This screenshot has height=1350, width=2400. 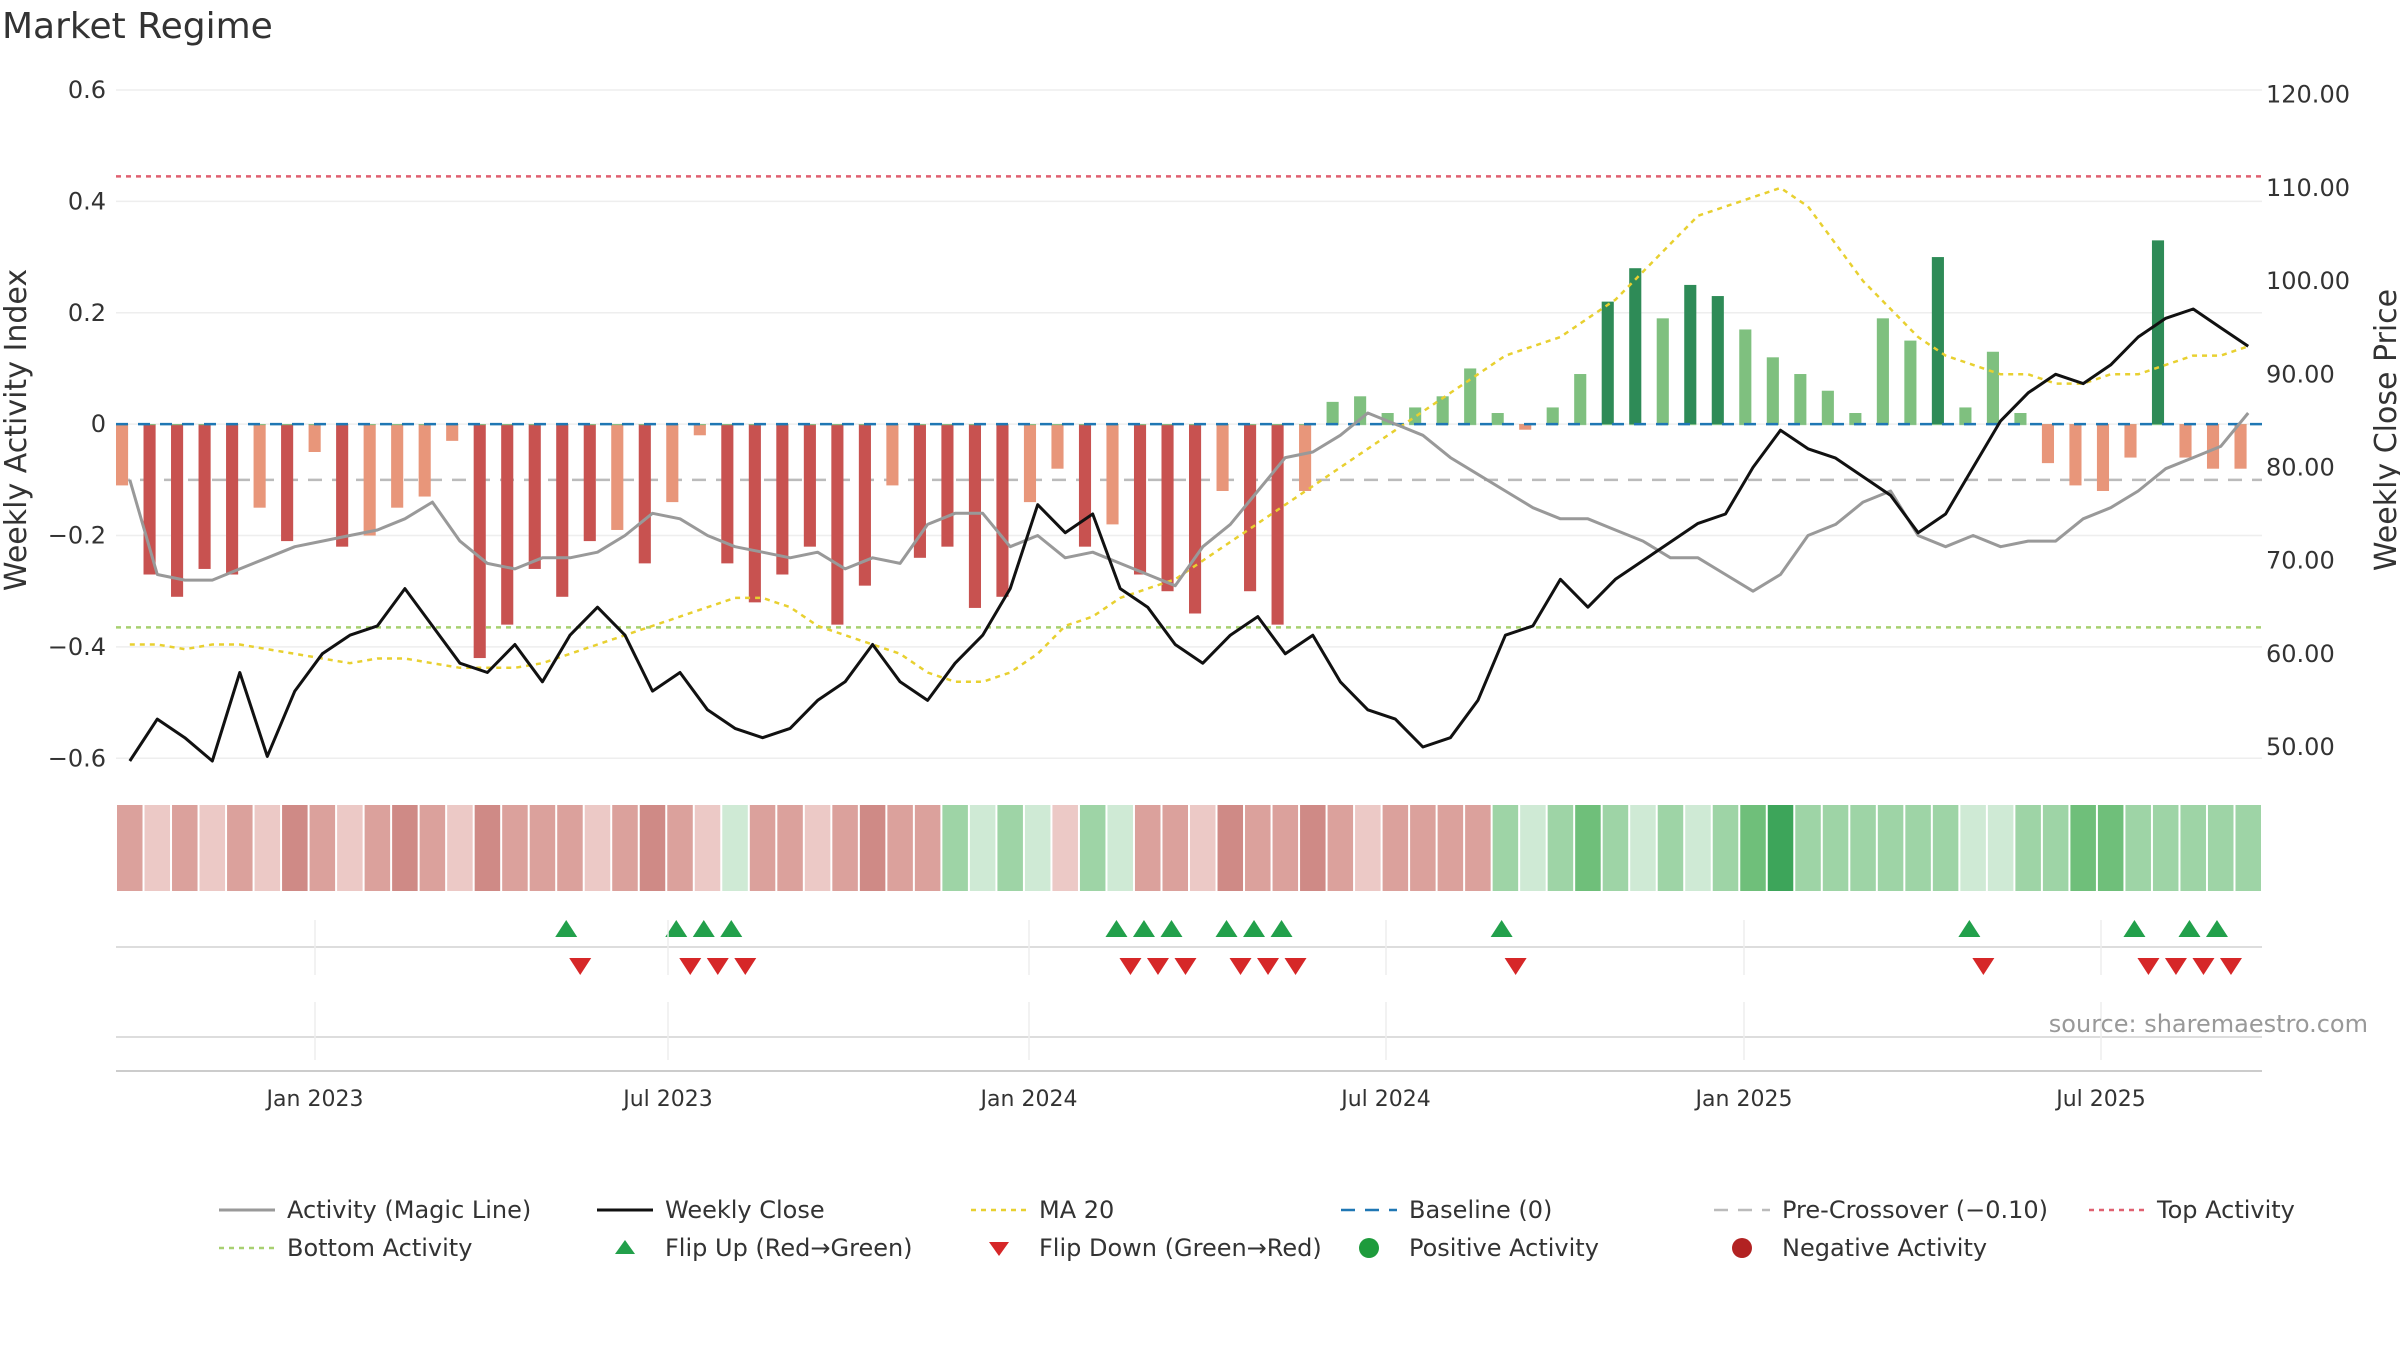 I want to click on legend-item-precross: Pre-Crossover (−0.10), so click(x=1879, y=1210).